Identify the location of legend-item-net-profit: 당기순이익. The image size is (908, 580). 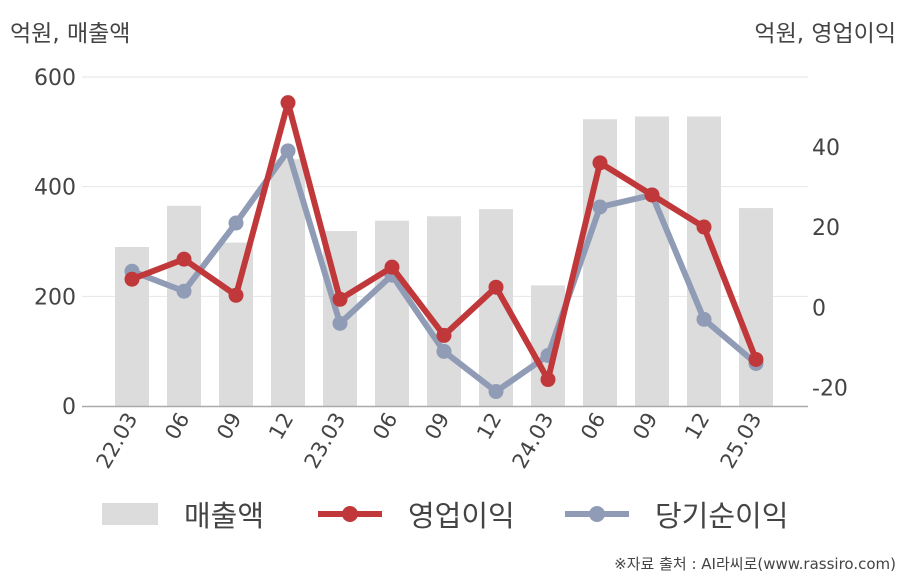
(676, 514).